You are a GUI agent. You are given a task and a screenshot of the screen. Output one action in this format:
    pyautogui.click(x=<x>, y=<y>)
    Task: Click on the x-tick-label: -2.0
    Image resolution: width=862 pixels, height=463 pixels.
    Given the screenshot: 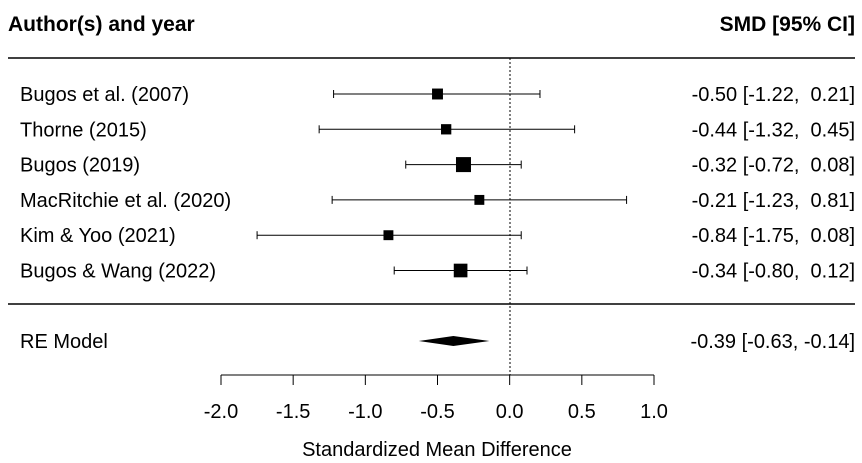 What is the action you would take?
    pyautogui.click(x=221, y=412)
    